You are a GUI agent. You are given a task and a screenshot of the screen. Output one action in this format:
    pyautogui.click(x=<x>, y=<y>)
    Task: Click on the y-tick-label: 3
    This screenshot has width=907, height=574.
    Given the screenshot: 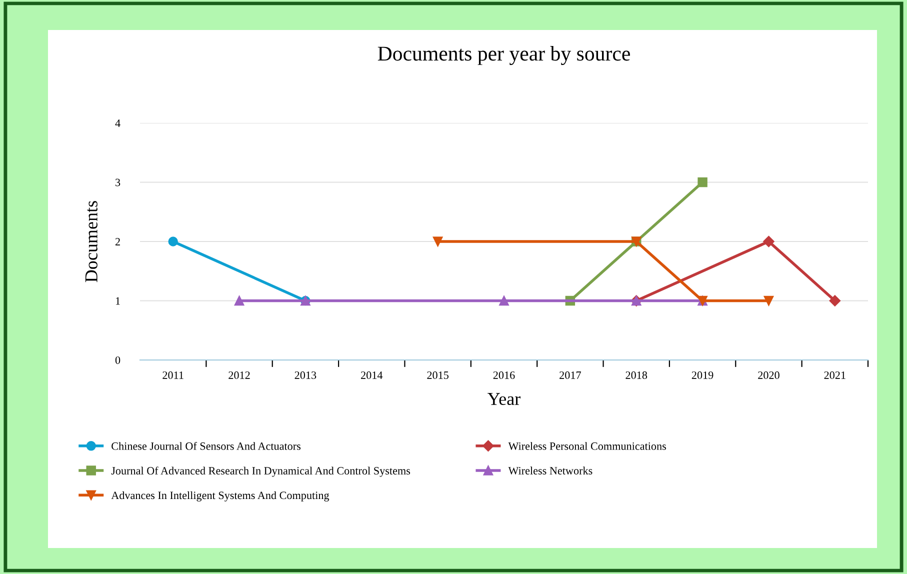 What is the action you would take?
    pyautogui.click(x=118, y=182)
    